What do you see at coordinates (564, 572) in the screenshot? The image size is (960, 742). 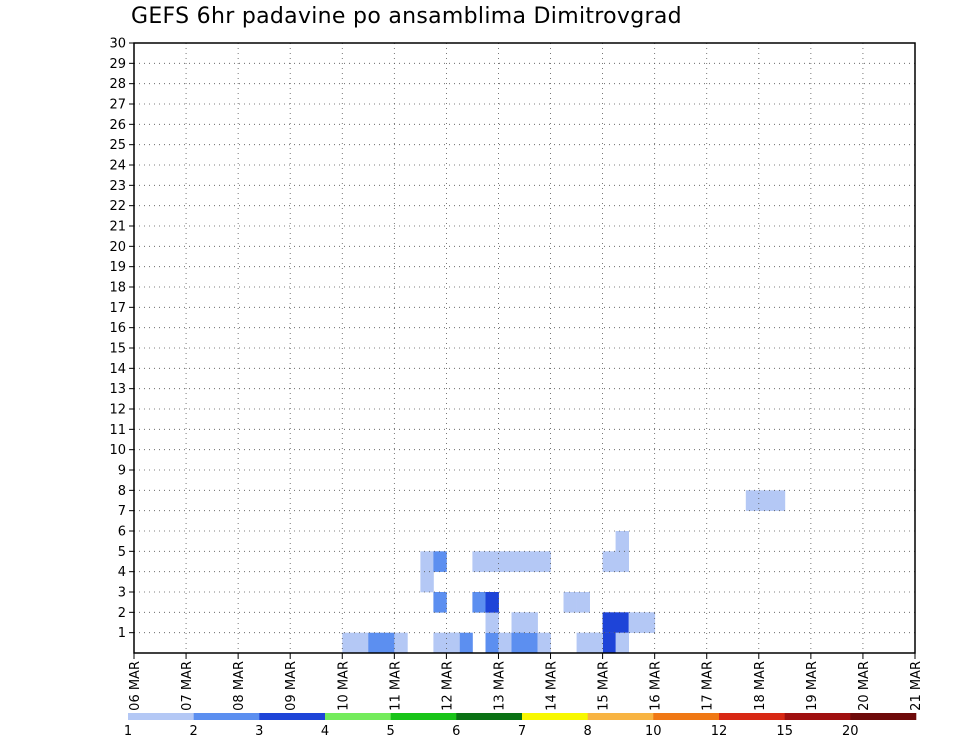 I see `heatmap-cells` at bounding box center [564, 572].